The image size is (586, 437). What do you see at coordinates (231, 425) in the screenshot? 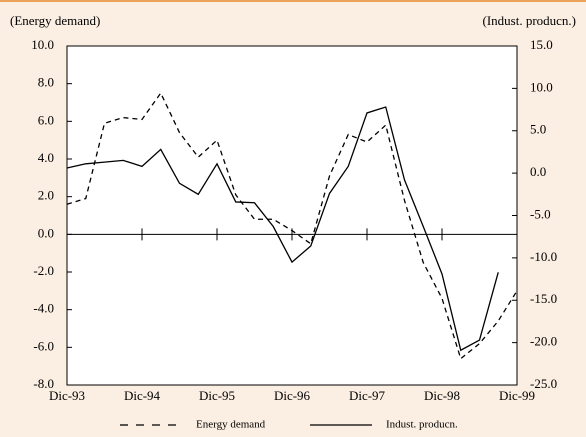
I see `legend-label: Energy demand` at bounding box center [231, 425].